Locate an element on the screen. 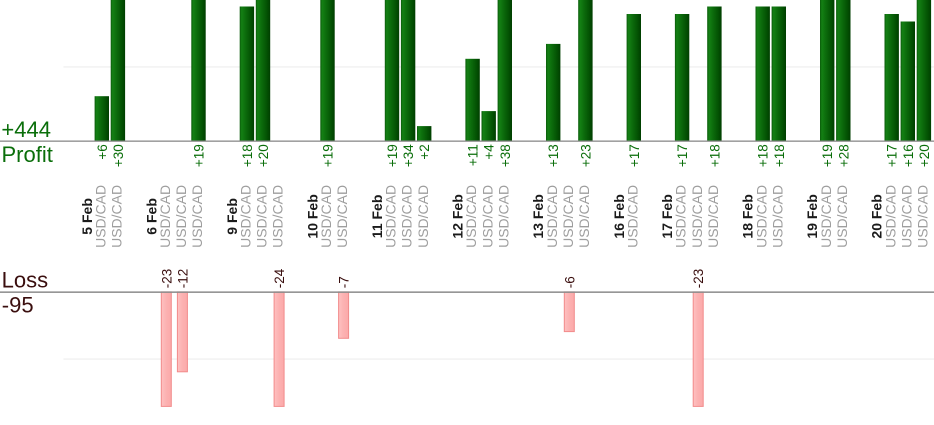 The width and height of the screenshot is (934, 425). svg-text: Profit is located at coordinates (27, 154).